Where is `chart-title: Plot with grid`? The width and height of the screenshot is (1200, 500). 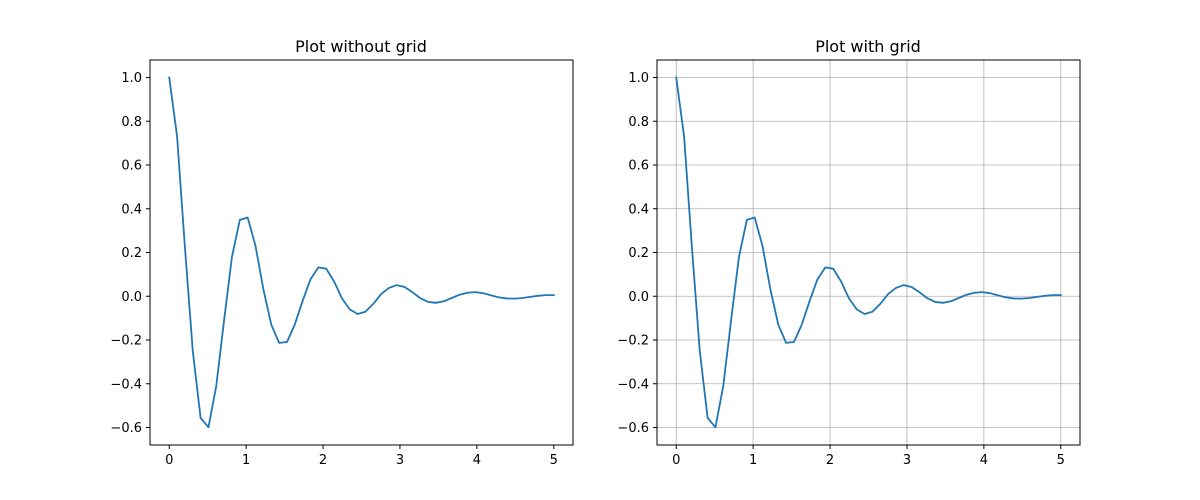 chart-title: Plot with grid is located at coordinates (868, 46).